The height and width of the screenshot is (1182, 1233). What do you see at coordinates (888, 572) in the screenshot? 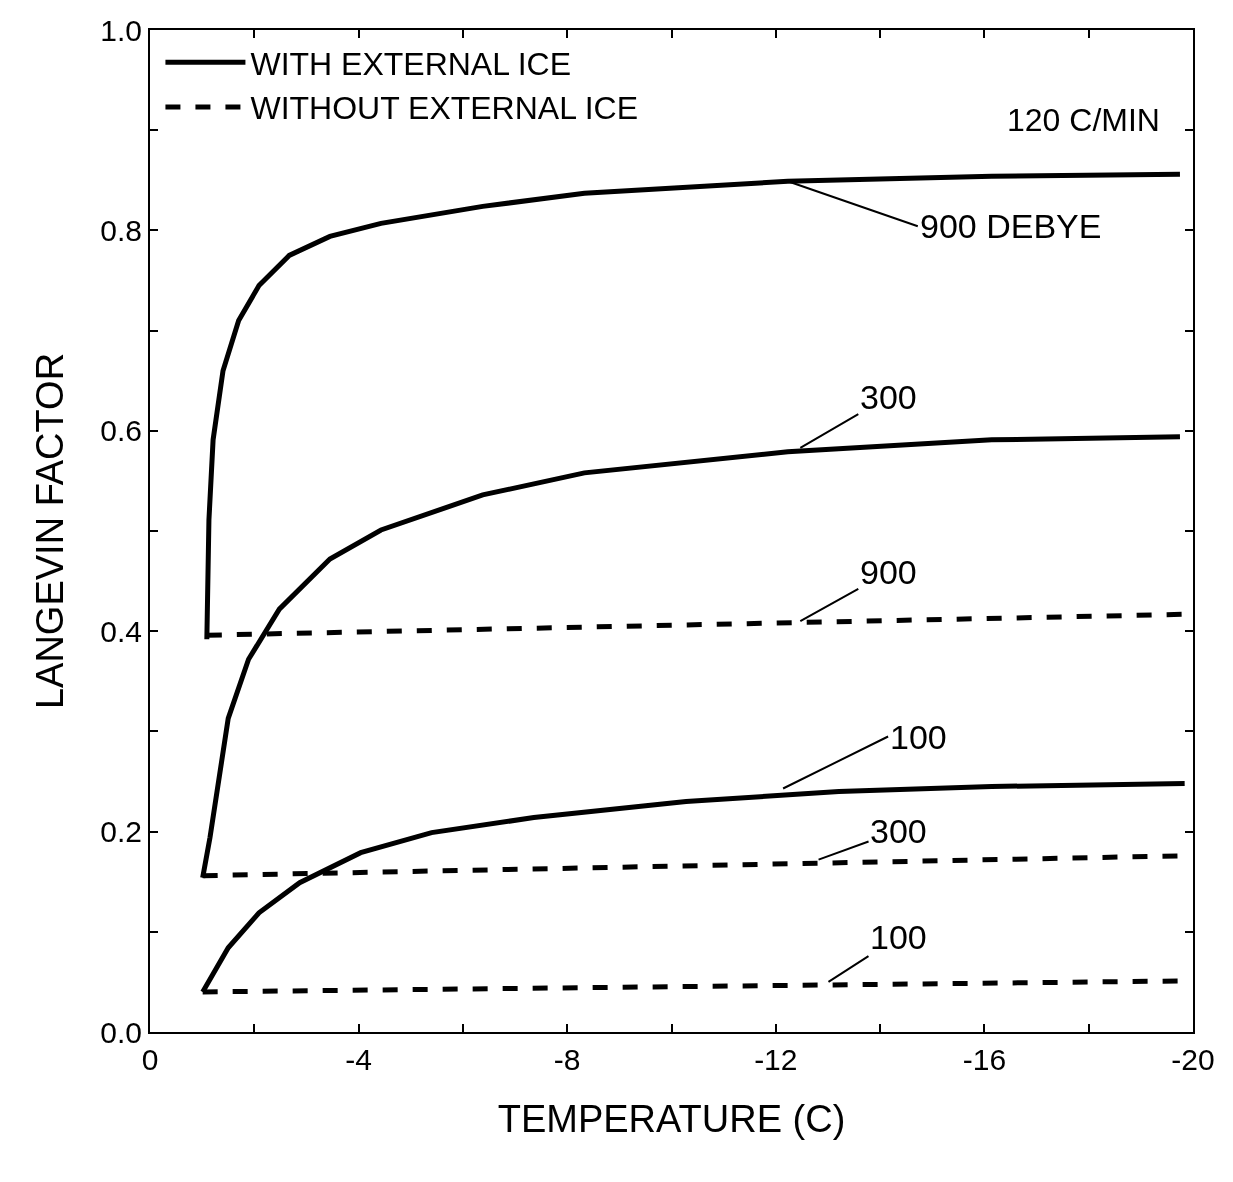
I see `annotation: 900` at bounding box center [888, 572].